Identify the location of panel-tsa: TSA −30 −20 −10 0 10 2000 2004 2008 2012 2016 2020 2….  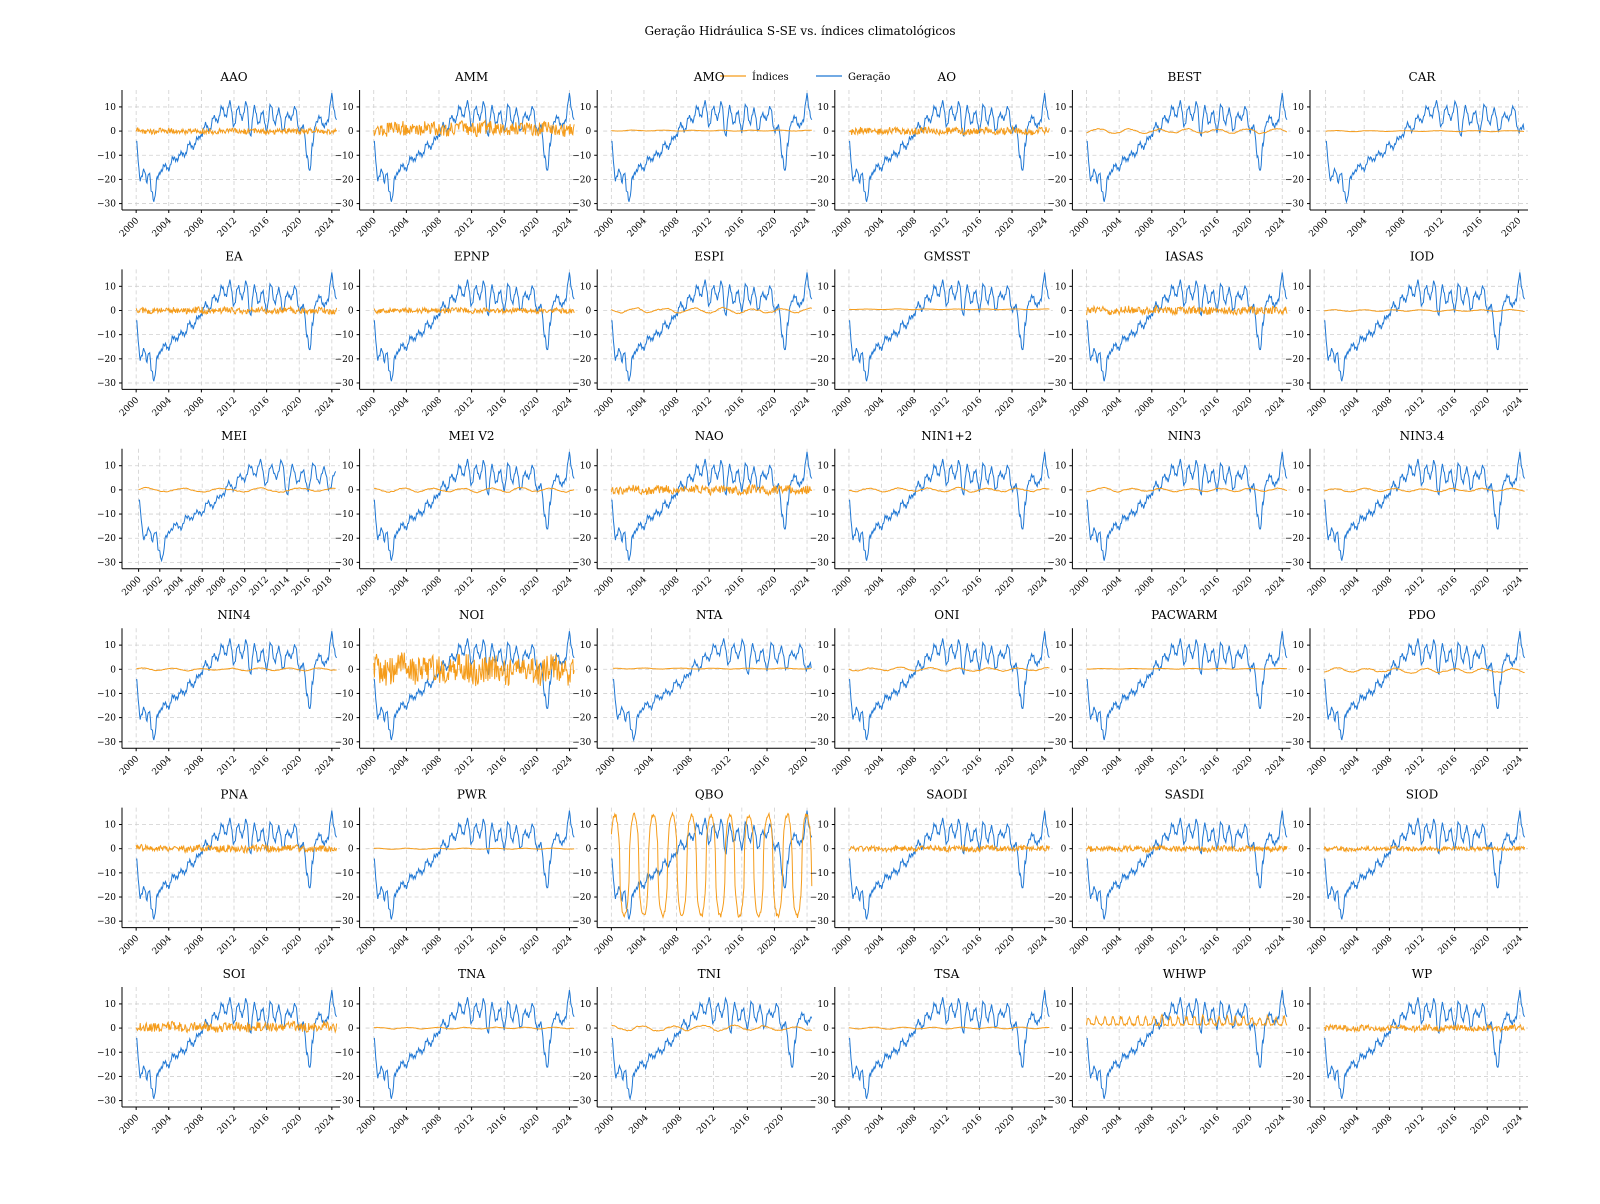
(931, 1051).